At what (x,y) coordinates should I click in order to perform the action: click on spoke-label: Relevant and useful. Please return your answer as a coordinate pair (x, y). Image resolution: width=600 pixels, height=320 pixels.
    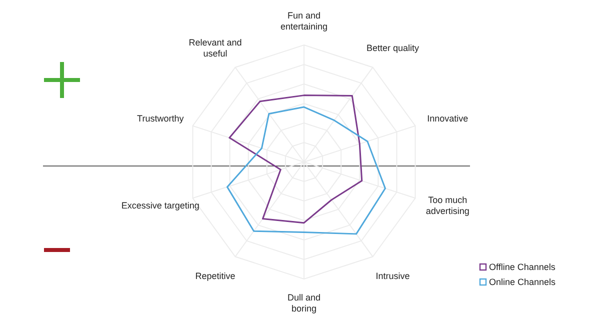
    Looking at the image, I should click on (215, 47).